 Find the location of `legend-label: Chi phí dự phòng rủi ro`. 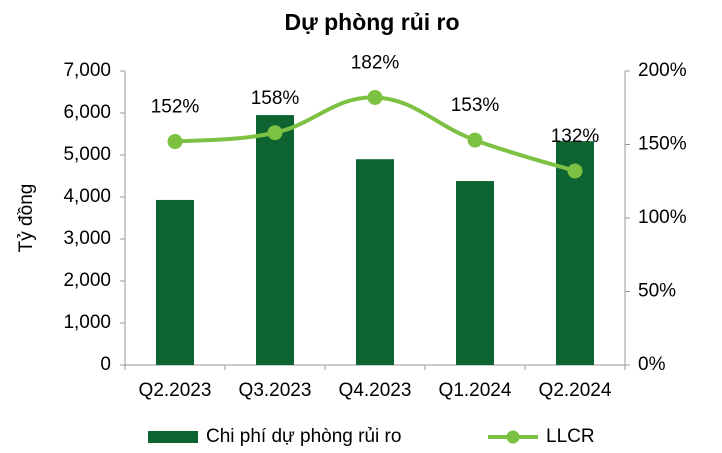

legend-label: Chi phí dự phòng rủi ro is located at coordinates (303, 436).